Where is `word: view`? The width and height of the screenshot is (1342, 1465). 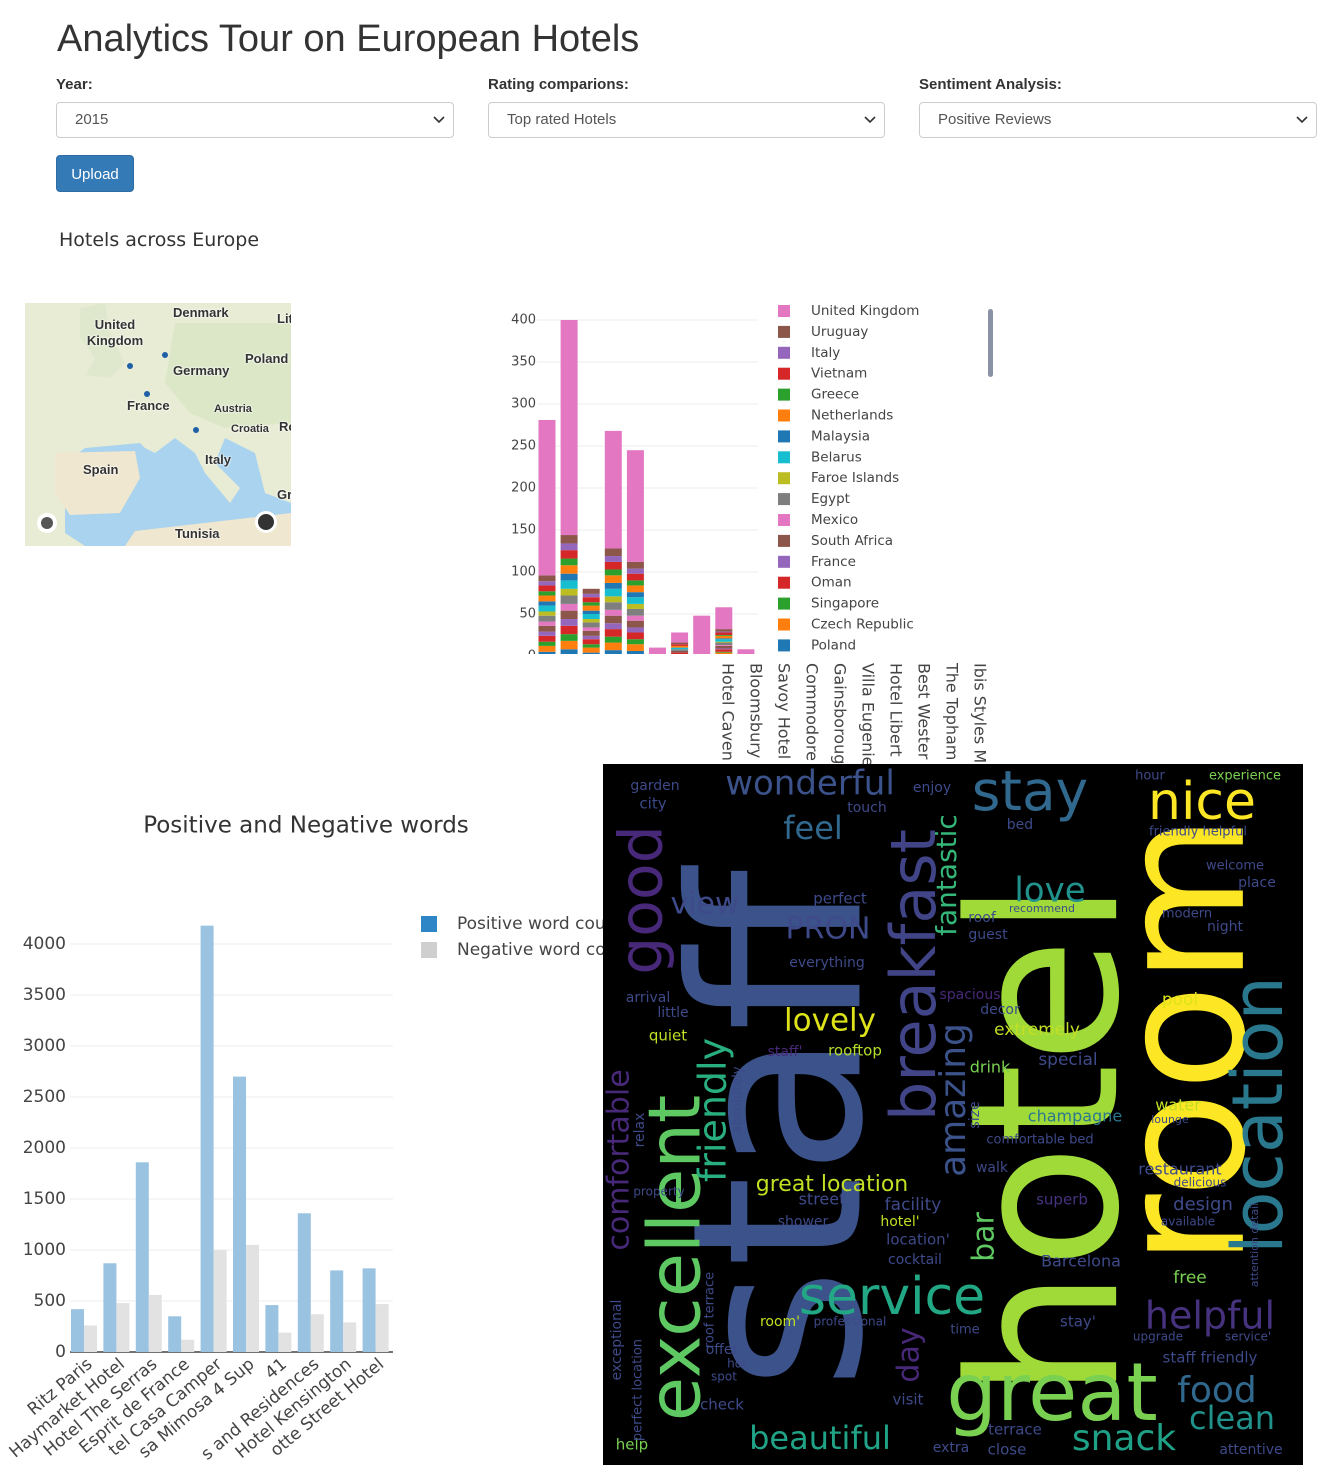 word: view is located at coordinates (704, 904).